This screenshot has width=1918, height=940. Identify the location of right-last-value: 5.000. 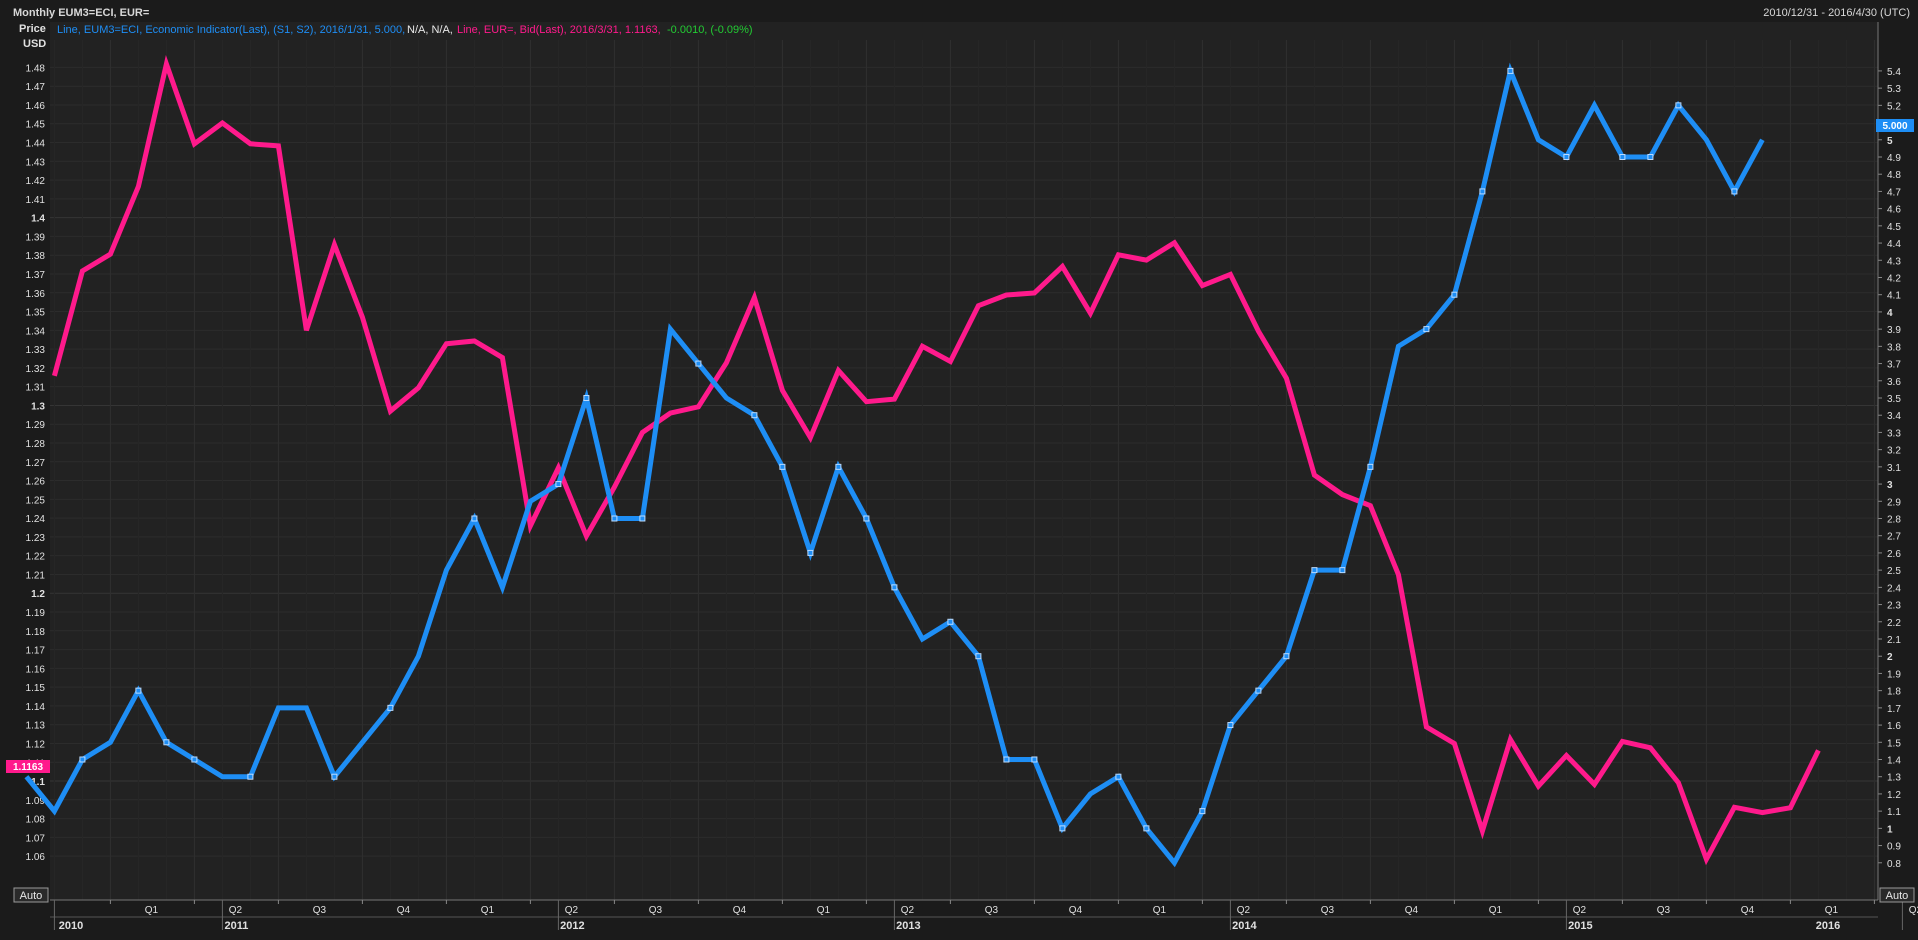
(1894, 126).